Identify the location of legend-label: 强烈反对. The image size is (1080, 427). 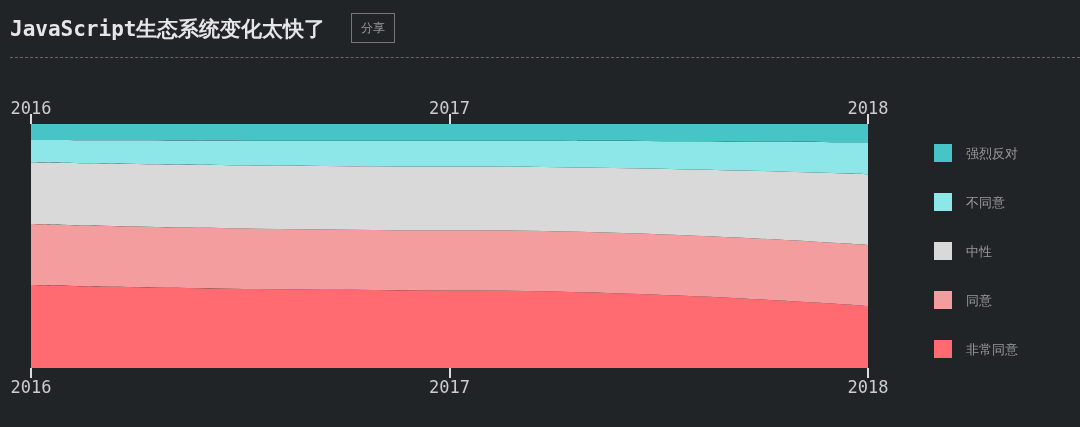
(992, 153).